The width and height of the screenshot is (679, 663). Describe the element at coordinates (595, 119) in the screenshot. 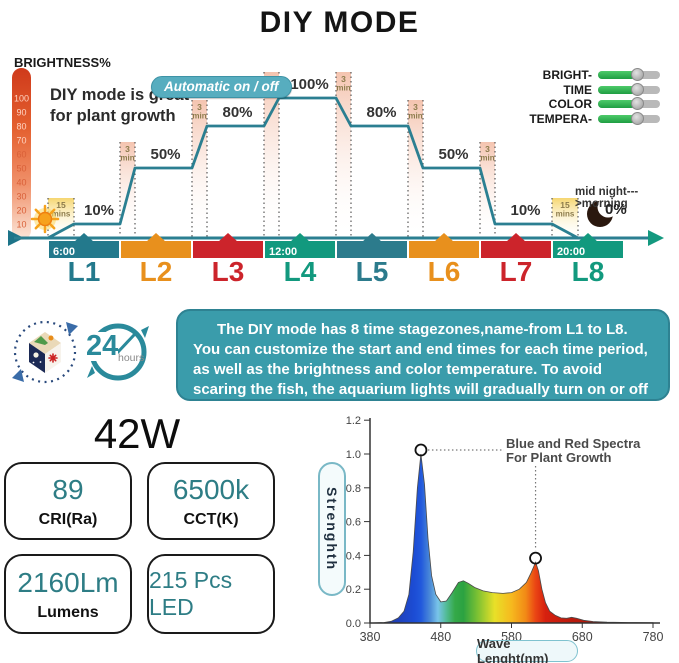

I see `slider-row-temperature: TEMPERA-` at that location.